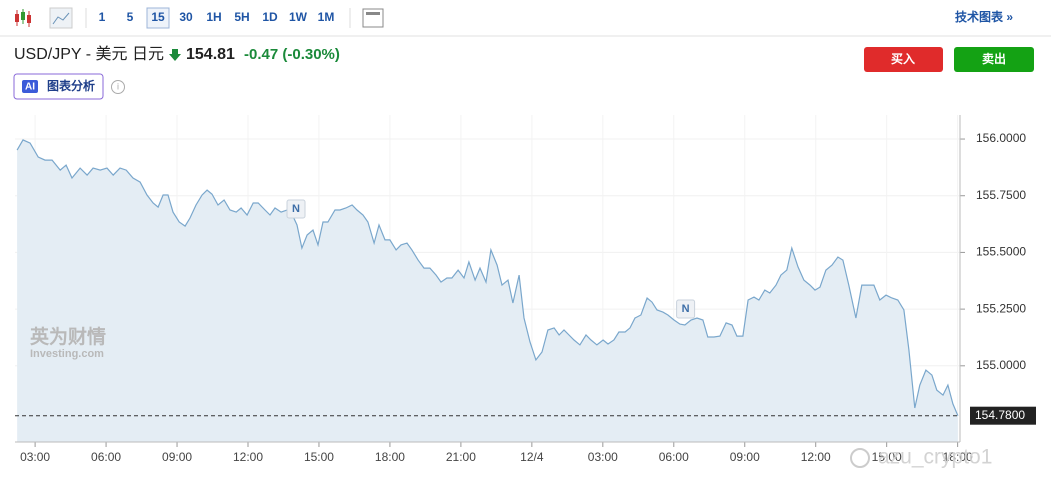 Image resolution: width=1051 pixels, height=482 pixels. What do you see at coordinates (102, 17) in the screenshot?
I see `interval: 1` at bounding box center [102, 17].